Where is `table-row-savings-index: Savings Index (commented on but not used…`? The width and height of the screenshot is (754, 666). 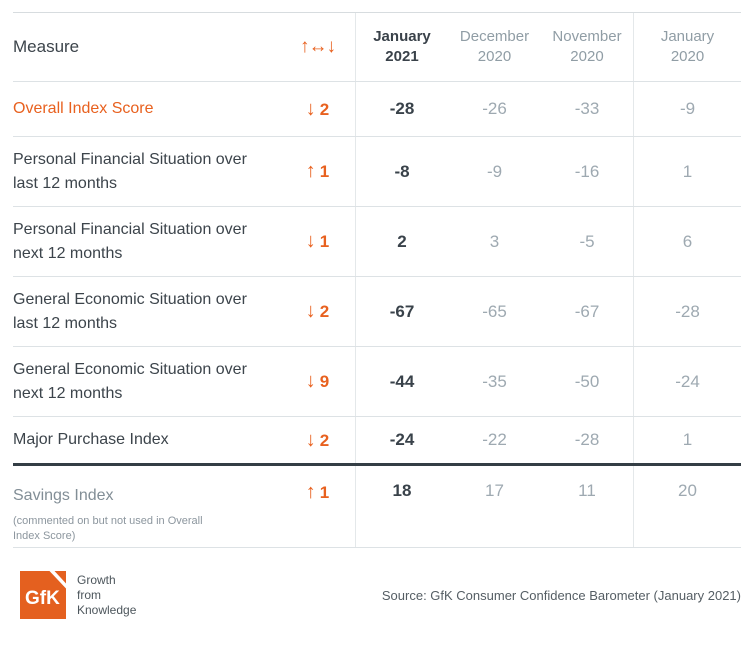
table-row-savings-index: Savings Index (commented on but not used… is located at coordinates (377, 507).